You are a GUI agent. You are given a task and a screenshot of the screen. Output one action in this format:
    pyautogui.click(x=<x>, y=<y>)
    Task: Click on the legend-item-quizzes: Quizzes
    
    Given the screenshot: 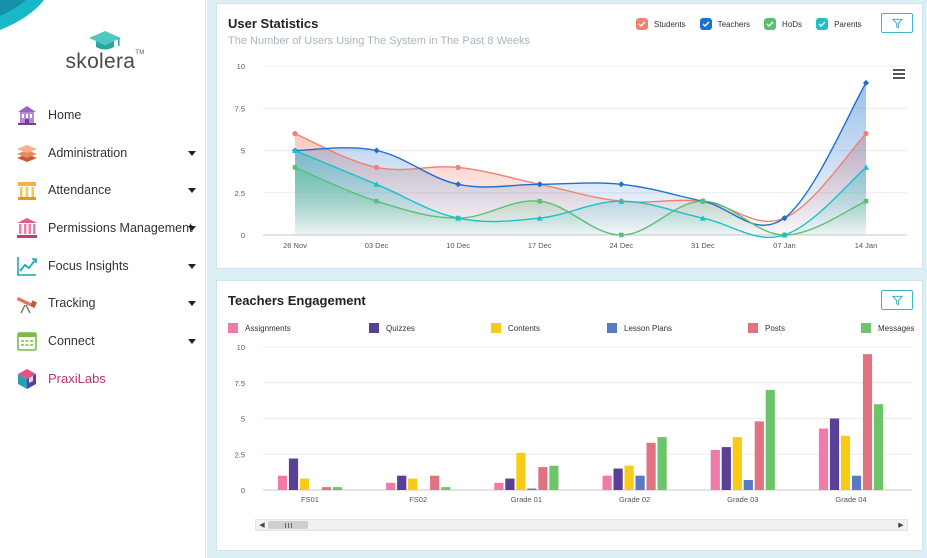 What is the action you would take?
    pyautogui.click(x=392, y=328)
    